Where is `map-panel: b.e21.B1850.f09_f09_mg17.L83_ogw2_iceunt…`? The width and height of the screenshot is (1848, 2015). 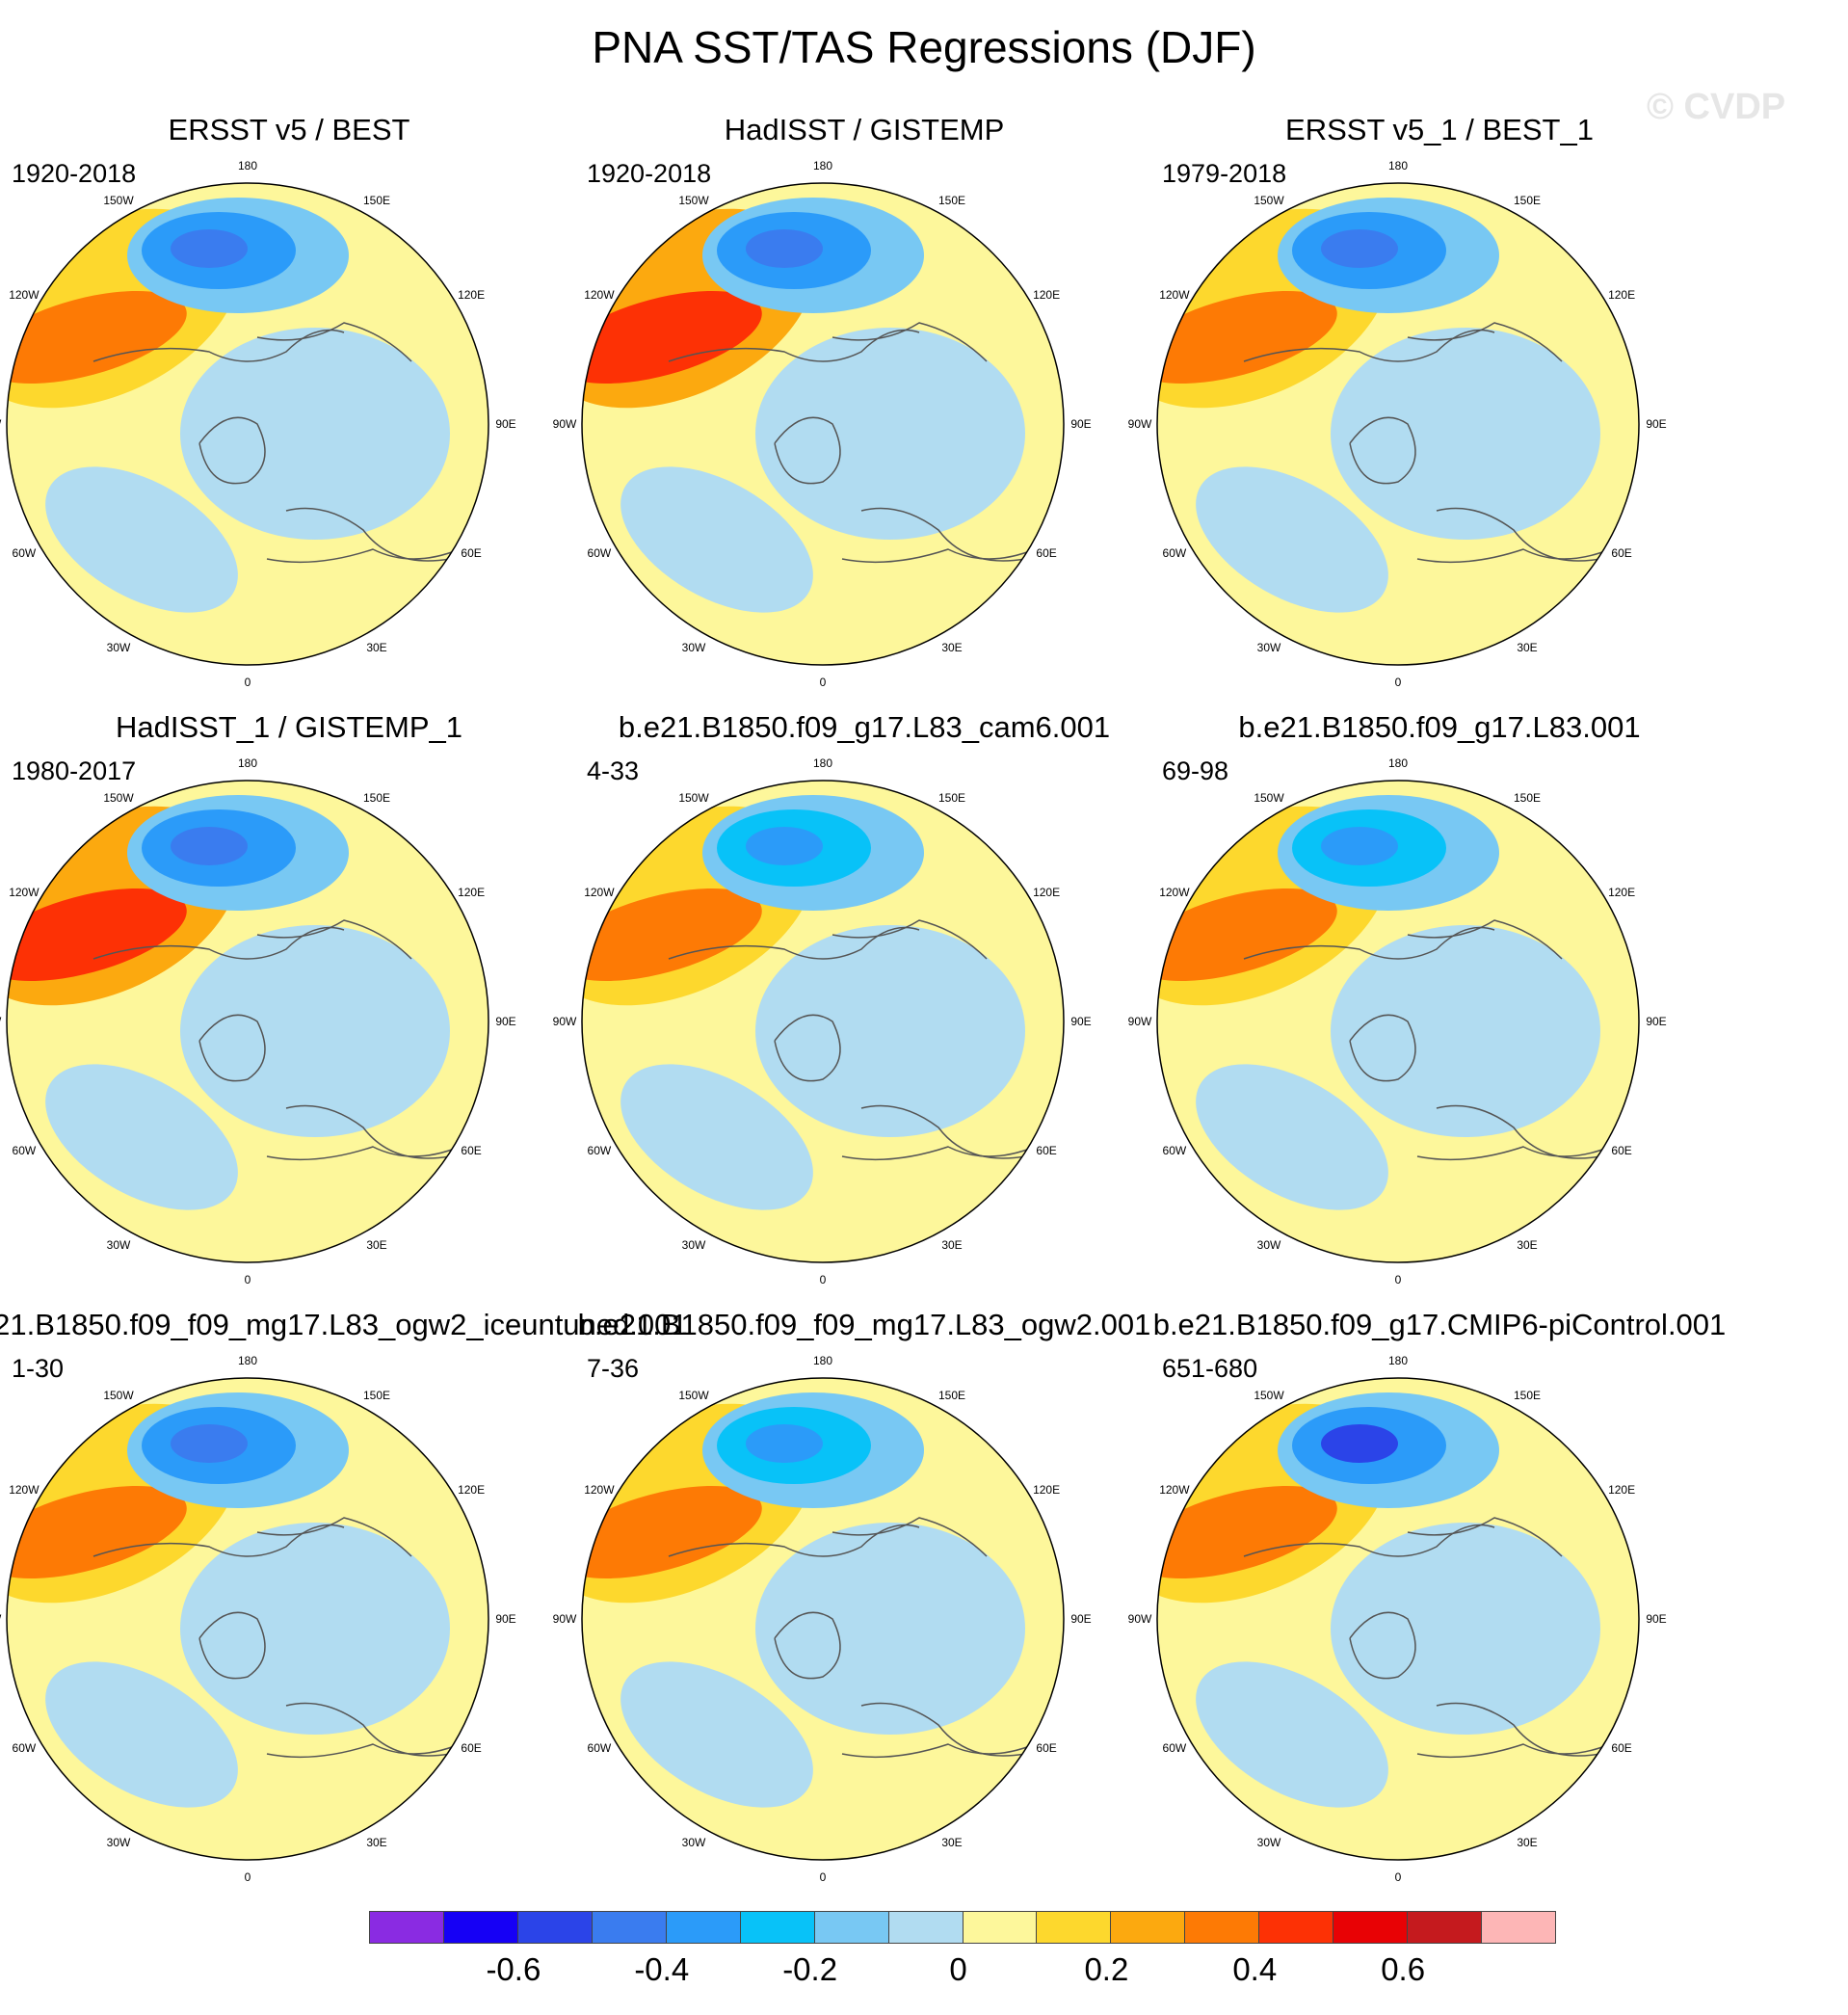 map-panel: b.e21.B1850.f09_f09_mg17.L83_ogw2_iceunt… is located at coordinates (344, 1606).